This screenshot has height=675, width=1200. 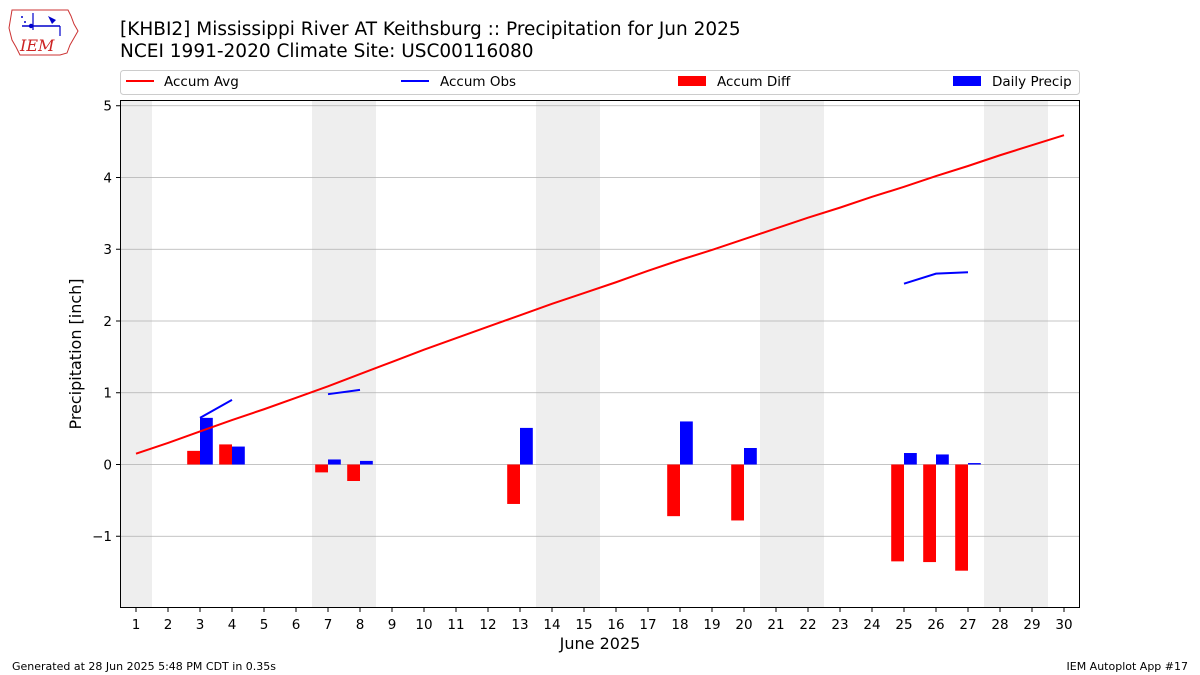 I want to click on x-tick-label-30: 30, so click(x=1063, y=625).